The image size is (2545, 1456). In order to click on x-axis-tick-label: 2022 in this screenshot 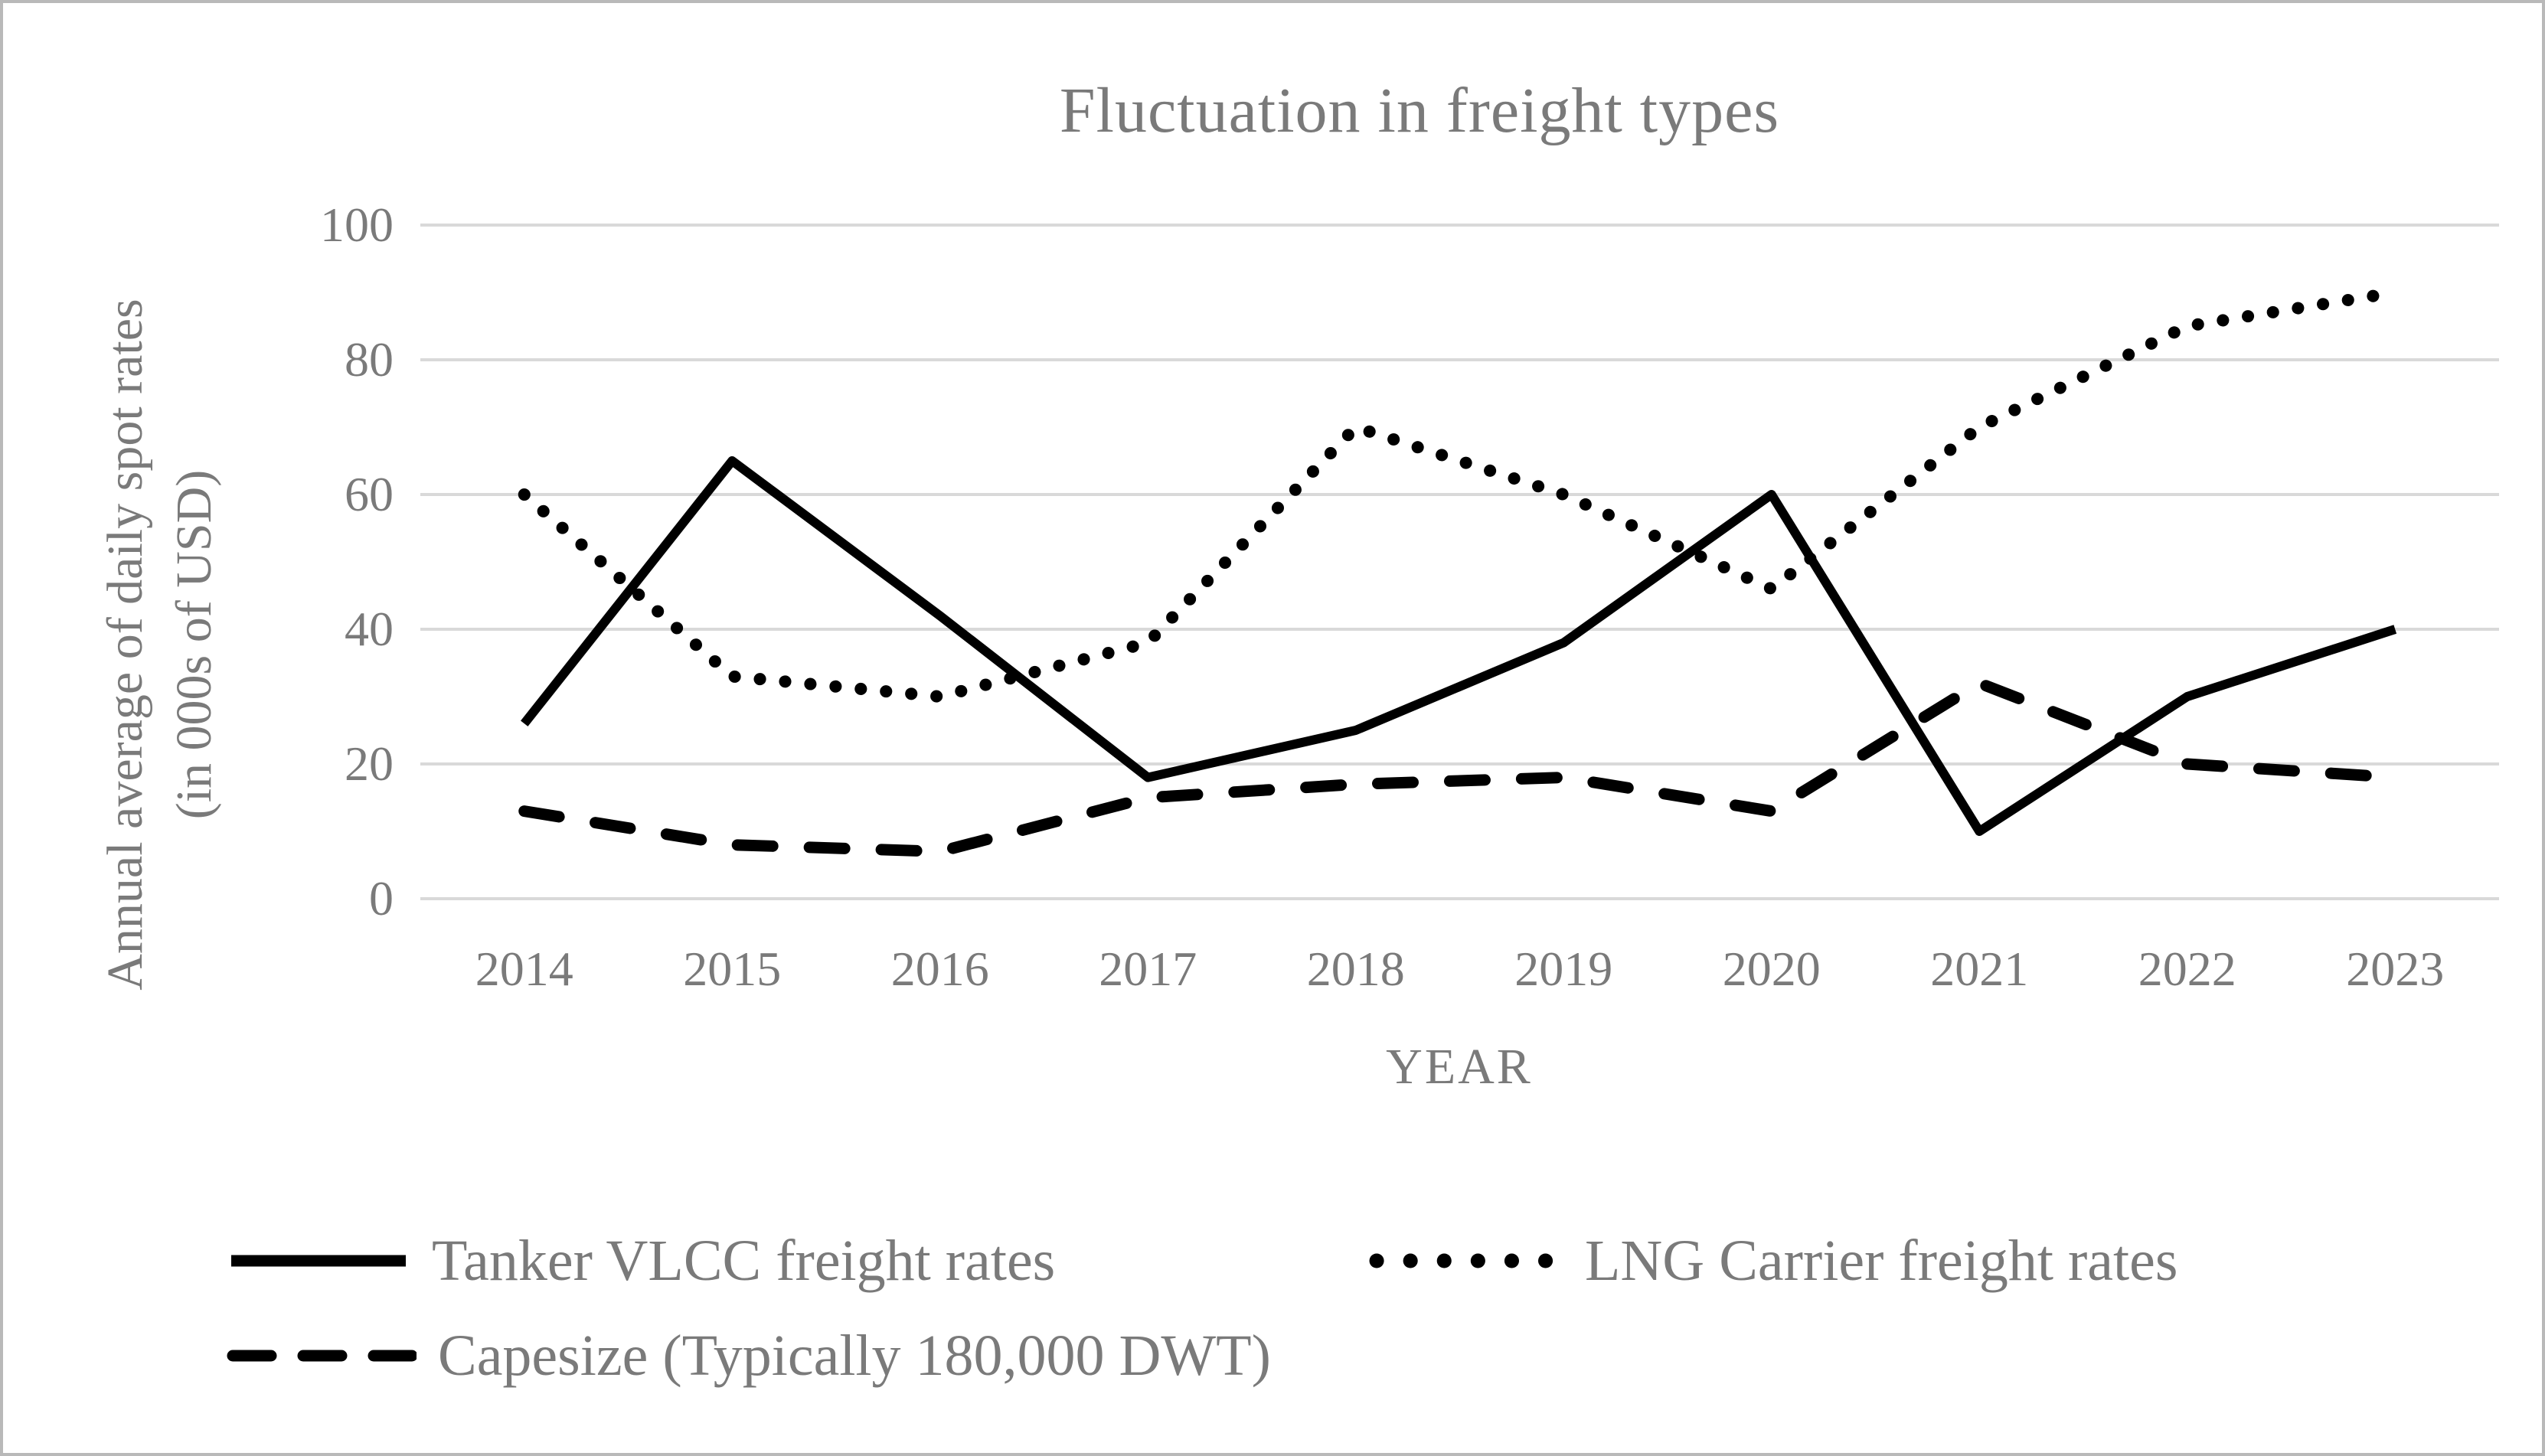, I will do `click(2187, 969)`.